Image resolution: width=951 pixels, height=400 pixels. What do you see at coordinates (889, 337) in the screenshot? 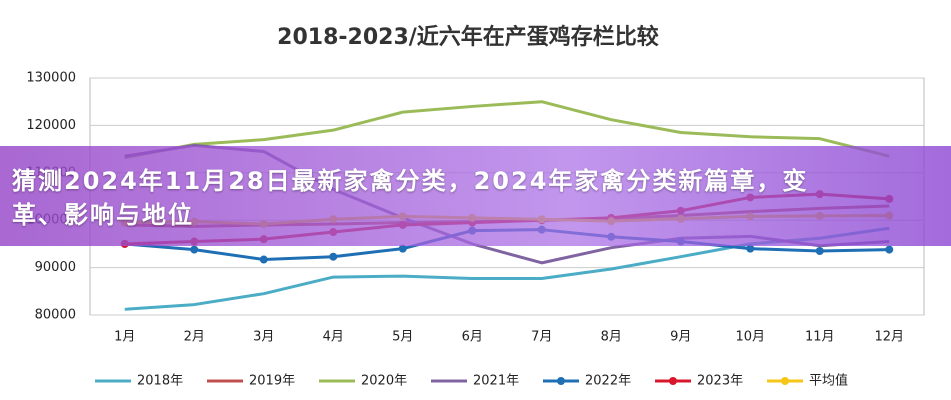
I see `x-tick-label: 12月` at bounding box center [889, 337].